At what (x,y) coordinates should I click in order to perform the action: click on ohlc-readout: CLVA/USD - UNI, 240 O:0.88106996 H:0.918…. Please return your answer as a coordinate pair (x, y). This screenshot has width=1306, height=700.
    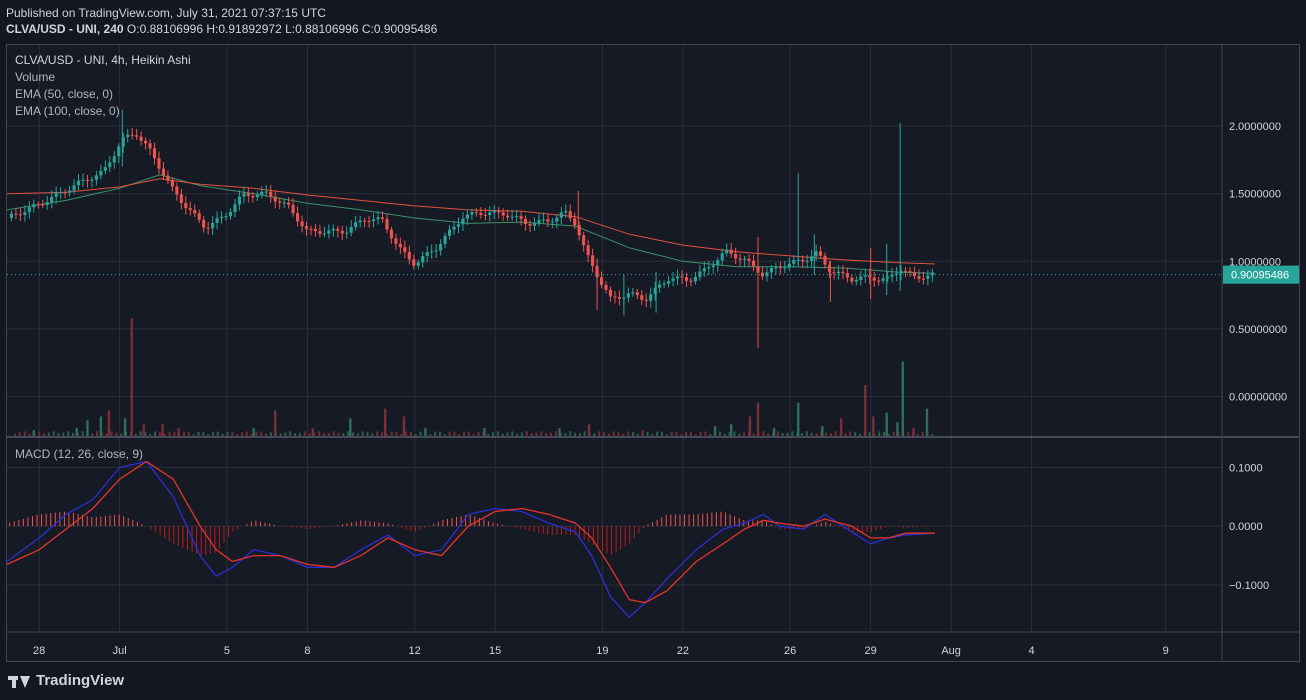
    Looking at the image, I should click on (221, 29).